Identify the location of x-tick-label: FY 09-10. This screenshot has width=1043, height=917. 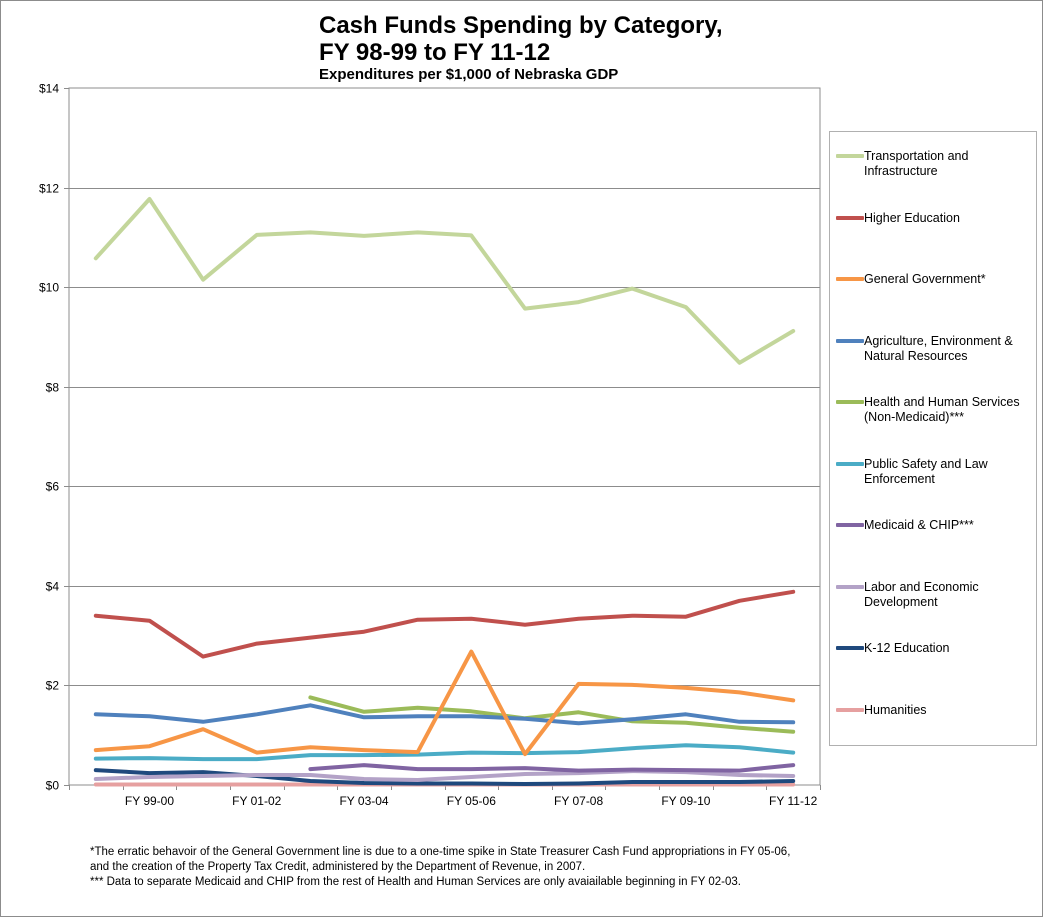
(685, 801).